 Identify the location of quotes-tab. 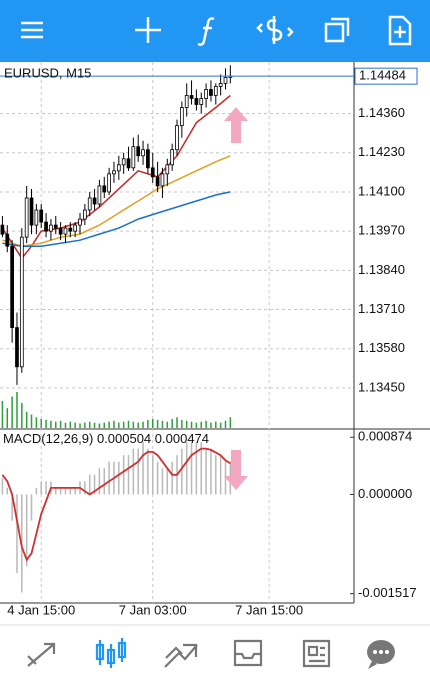
(41, 654).